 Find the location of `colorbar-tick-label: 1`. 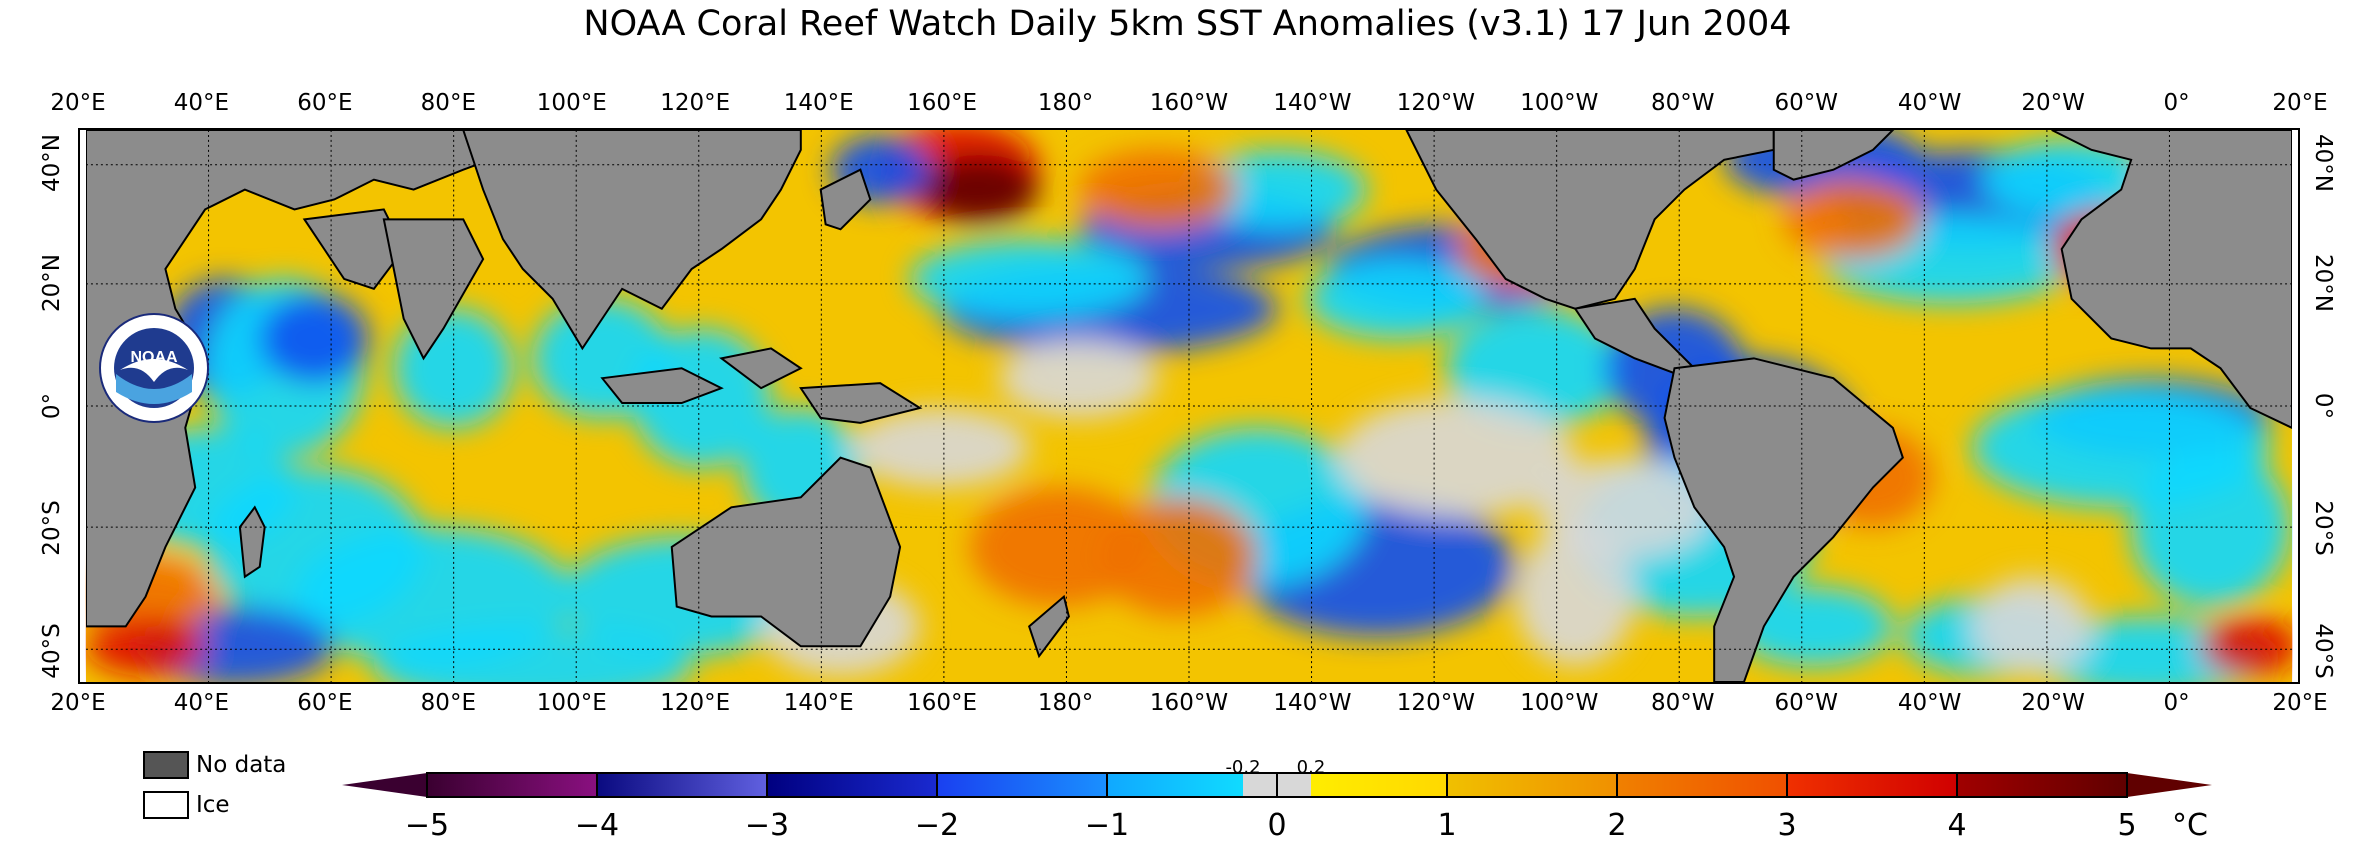

colorbar-tick-label: 1 is located at coordinates (1447, 825).